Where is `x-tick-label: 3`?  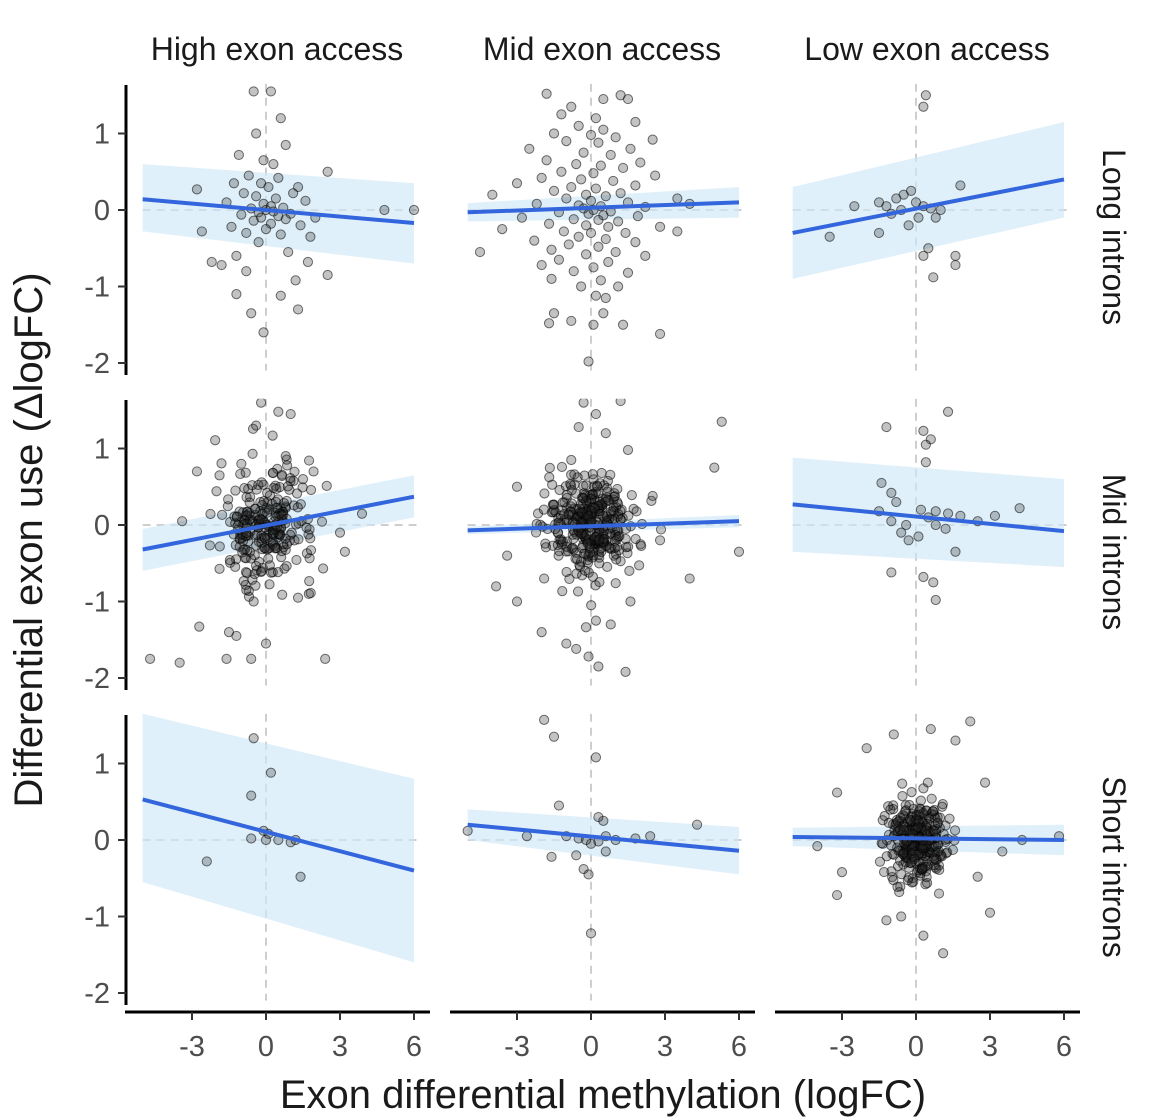 x-tick-label: 3 is located at coordinates (990, 1047).